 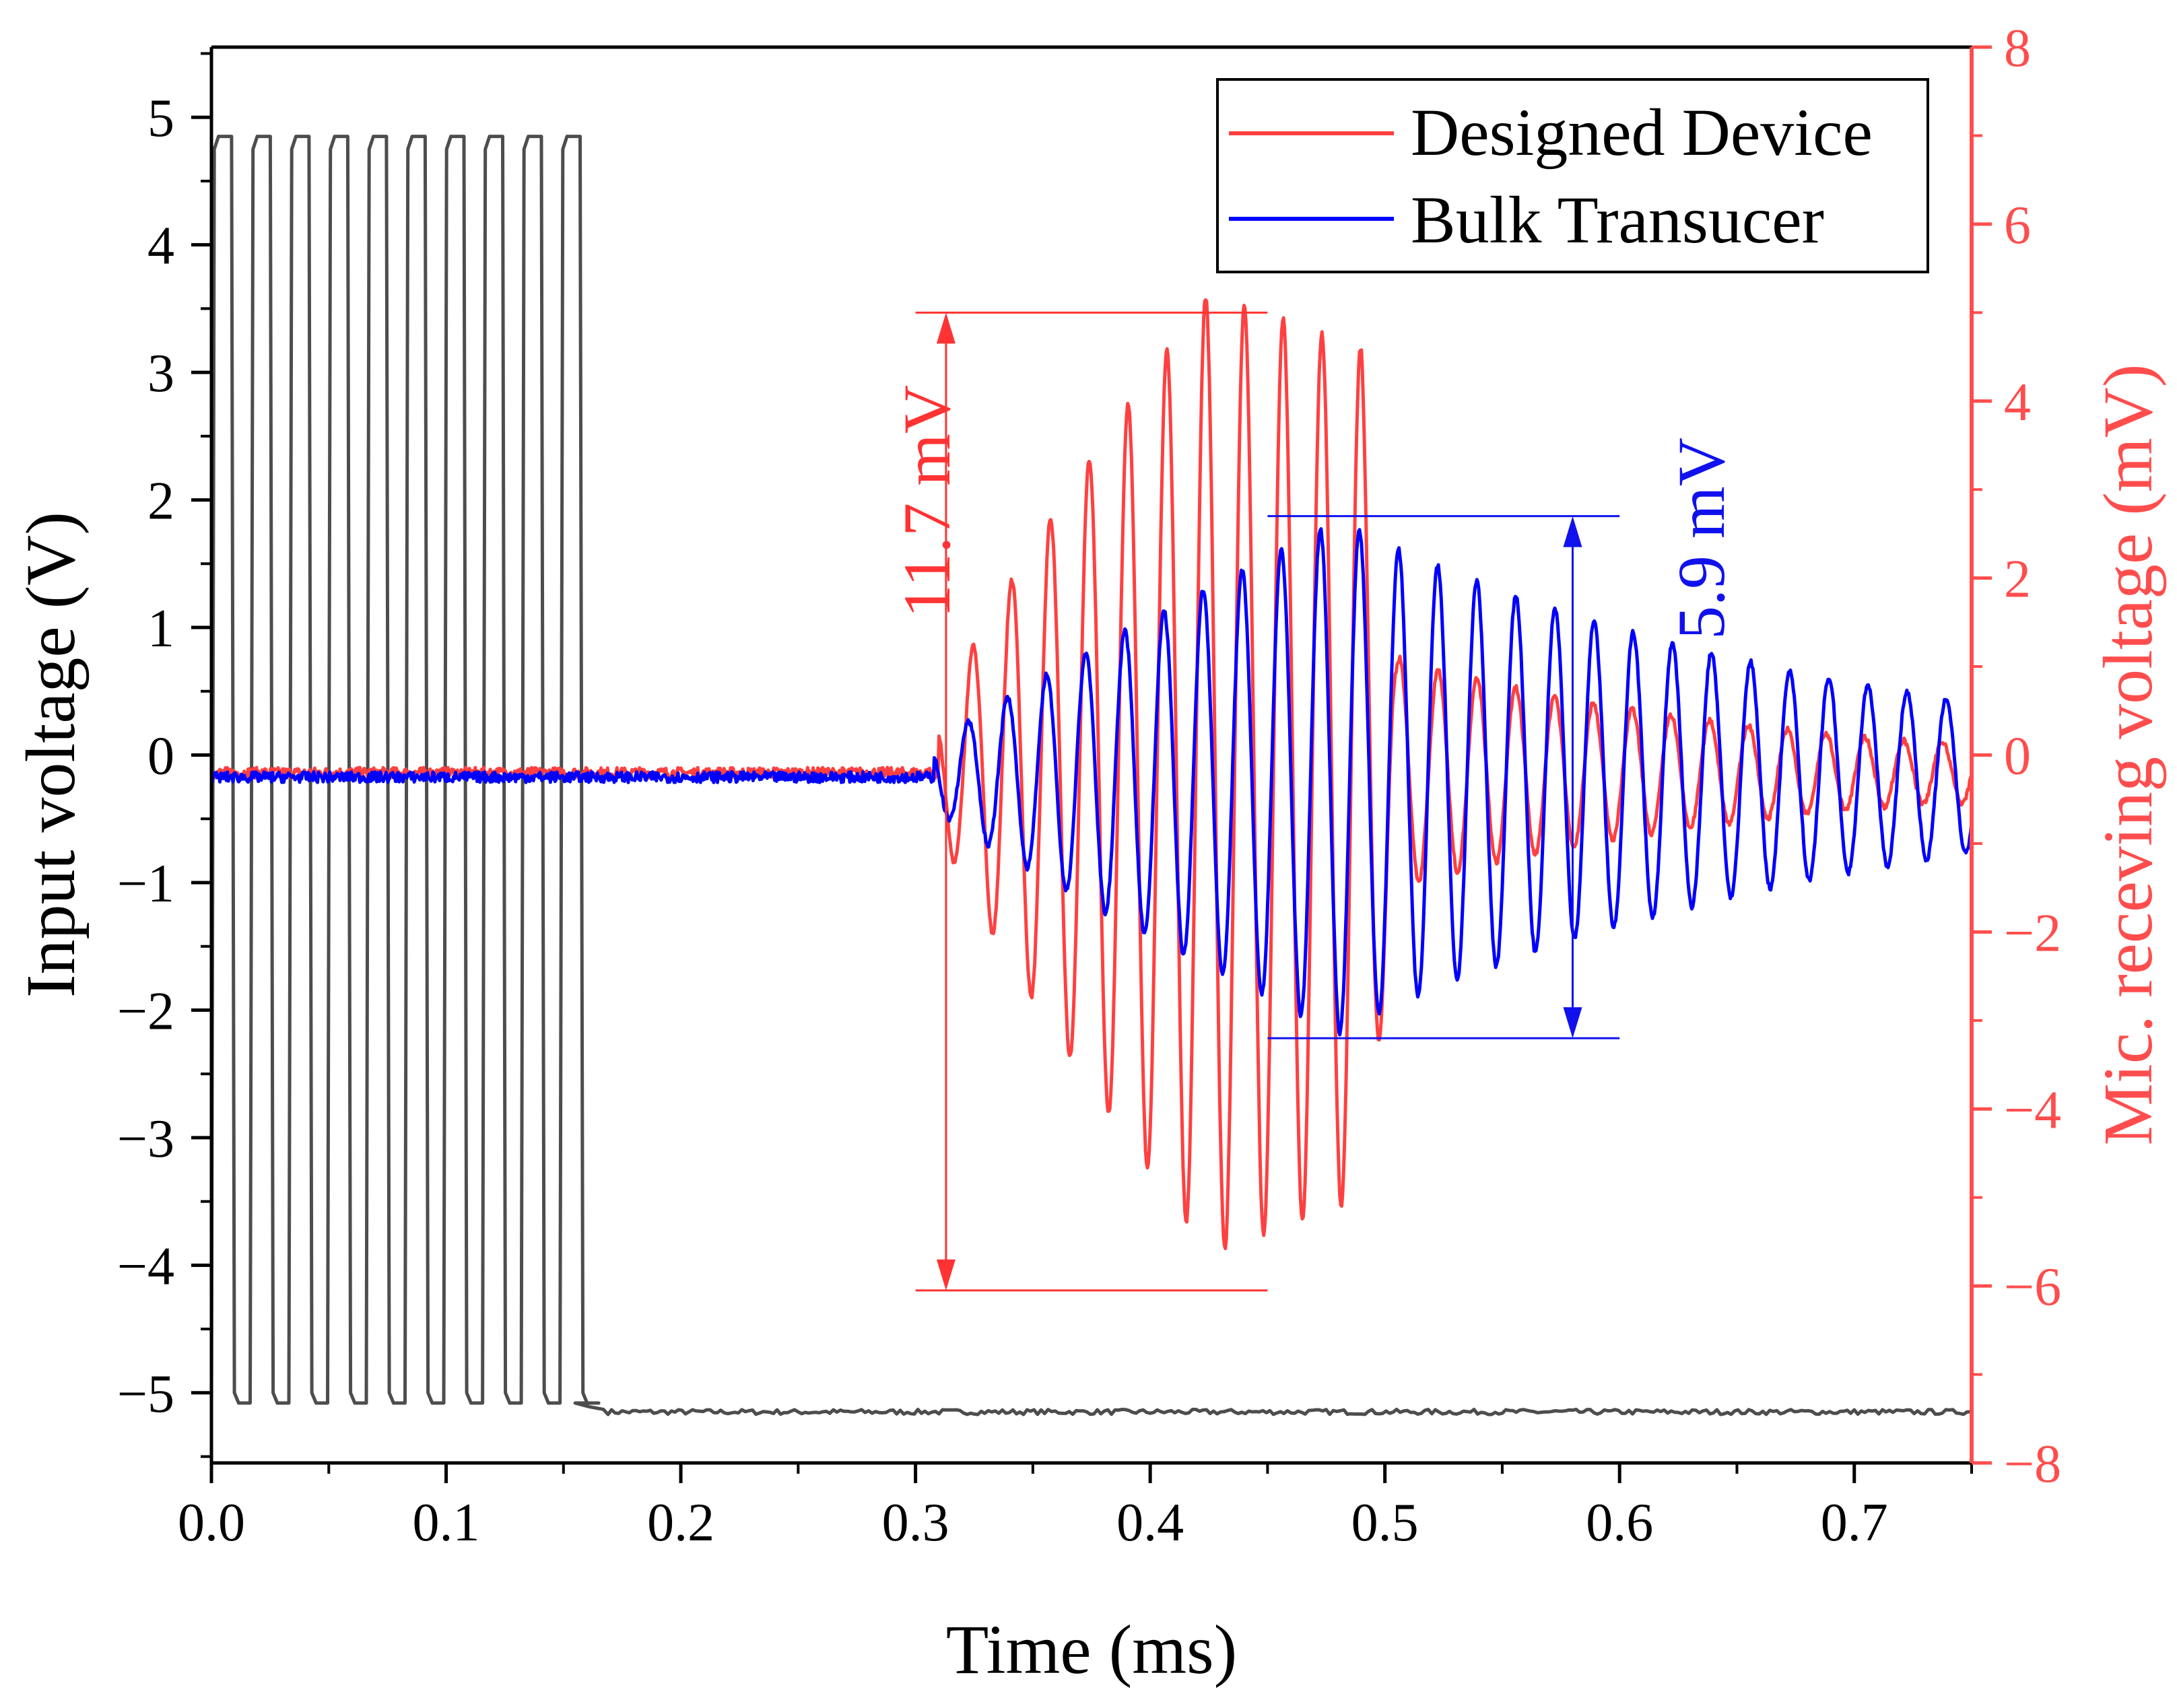 I want to click on x-tick-label: 0.6, so click(x=1619, y=1522).